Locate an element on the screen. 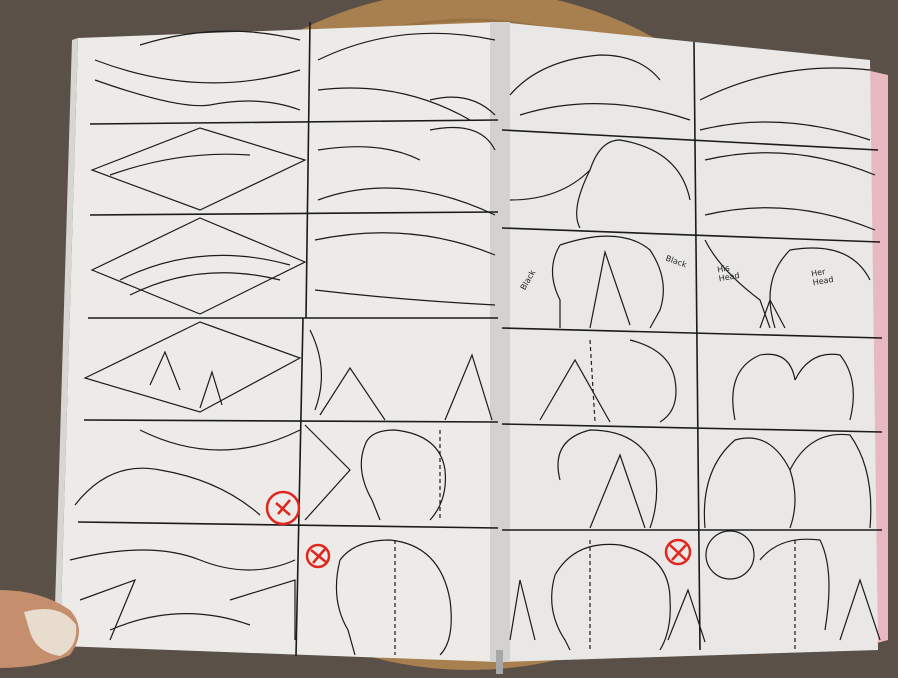 The height and width of the screenshot is (678, 898). ribbon-bookmark is located at coordinates (499, 662).